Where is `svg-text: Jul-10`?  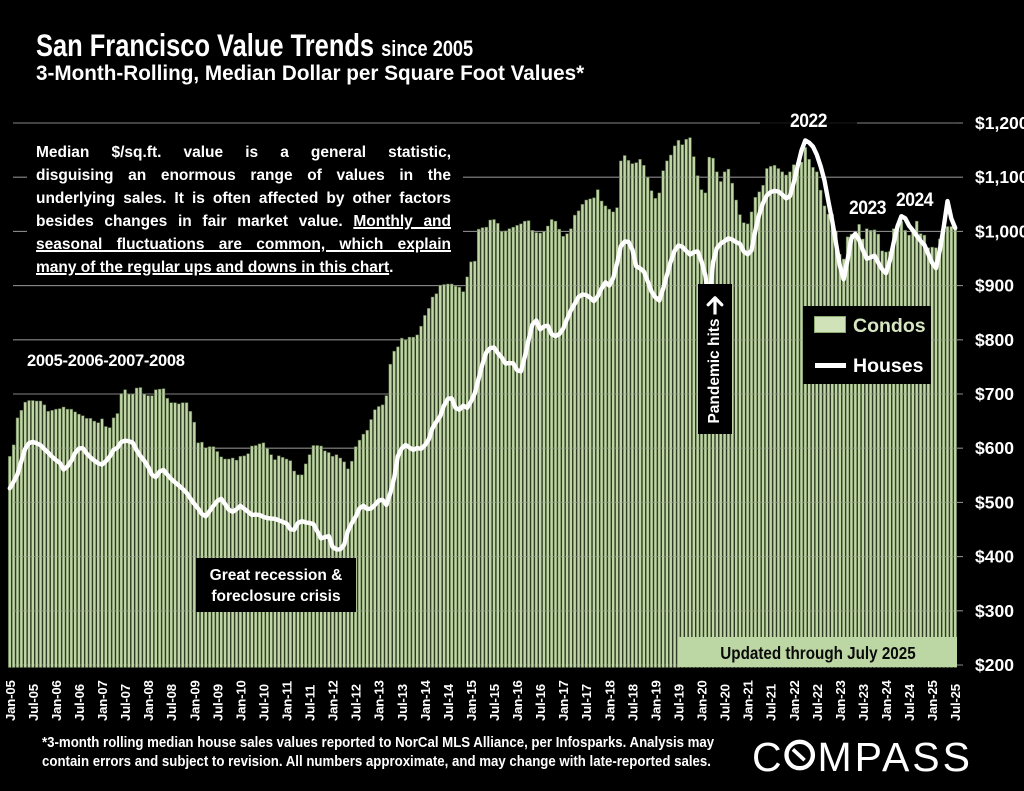
svg-text: Jul-10 is located at coordinates (263, 702).